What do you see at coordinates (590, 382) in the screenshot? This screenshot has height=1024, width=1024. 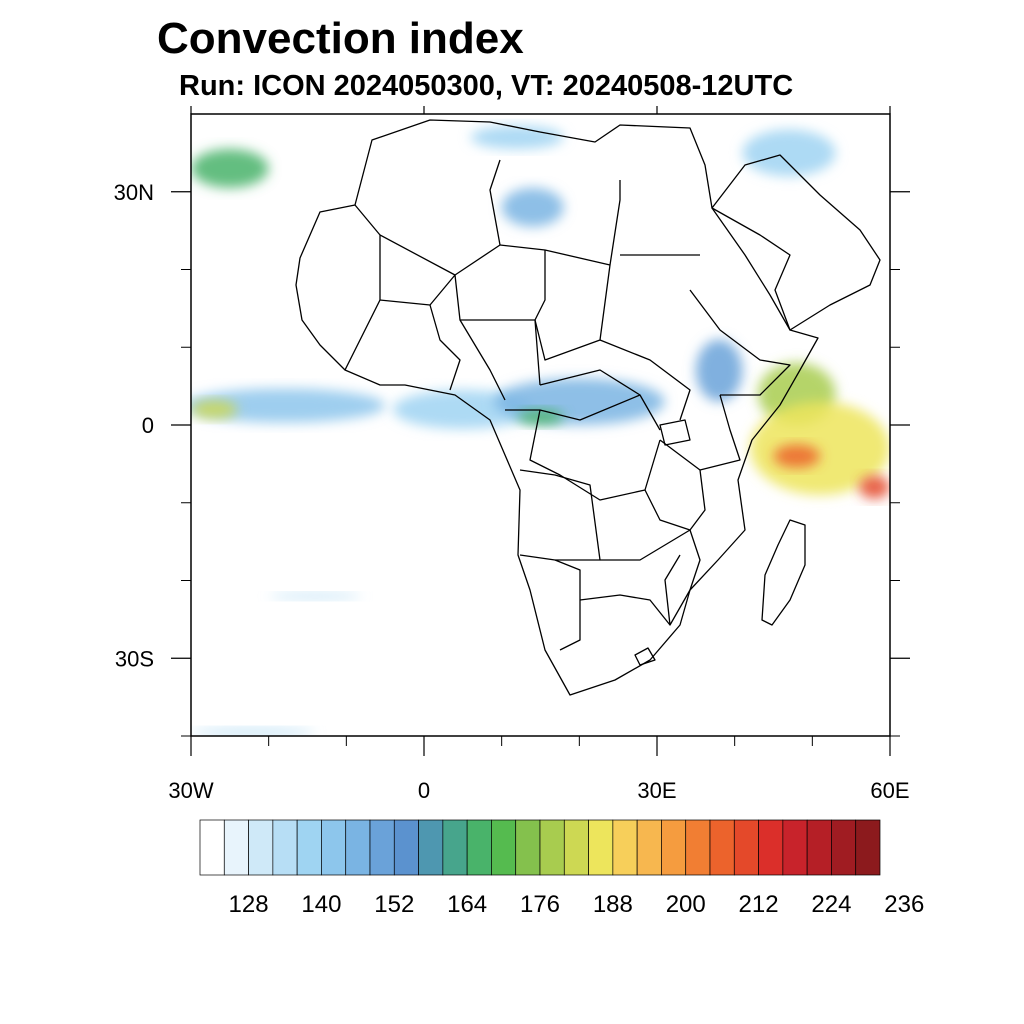 I see `border-car` at bounding box center [590, 382].